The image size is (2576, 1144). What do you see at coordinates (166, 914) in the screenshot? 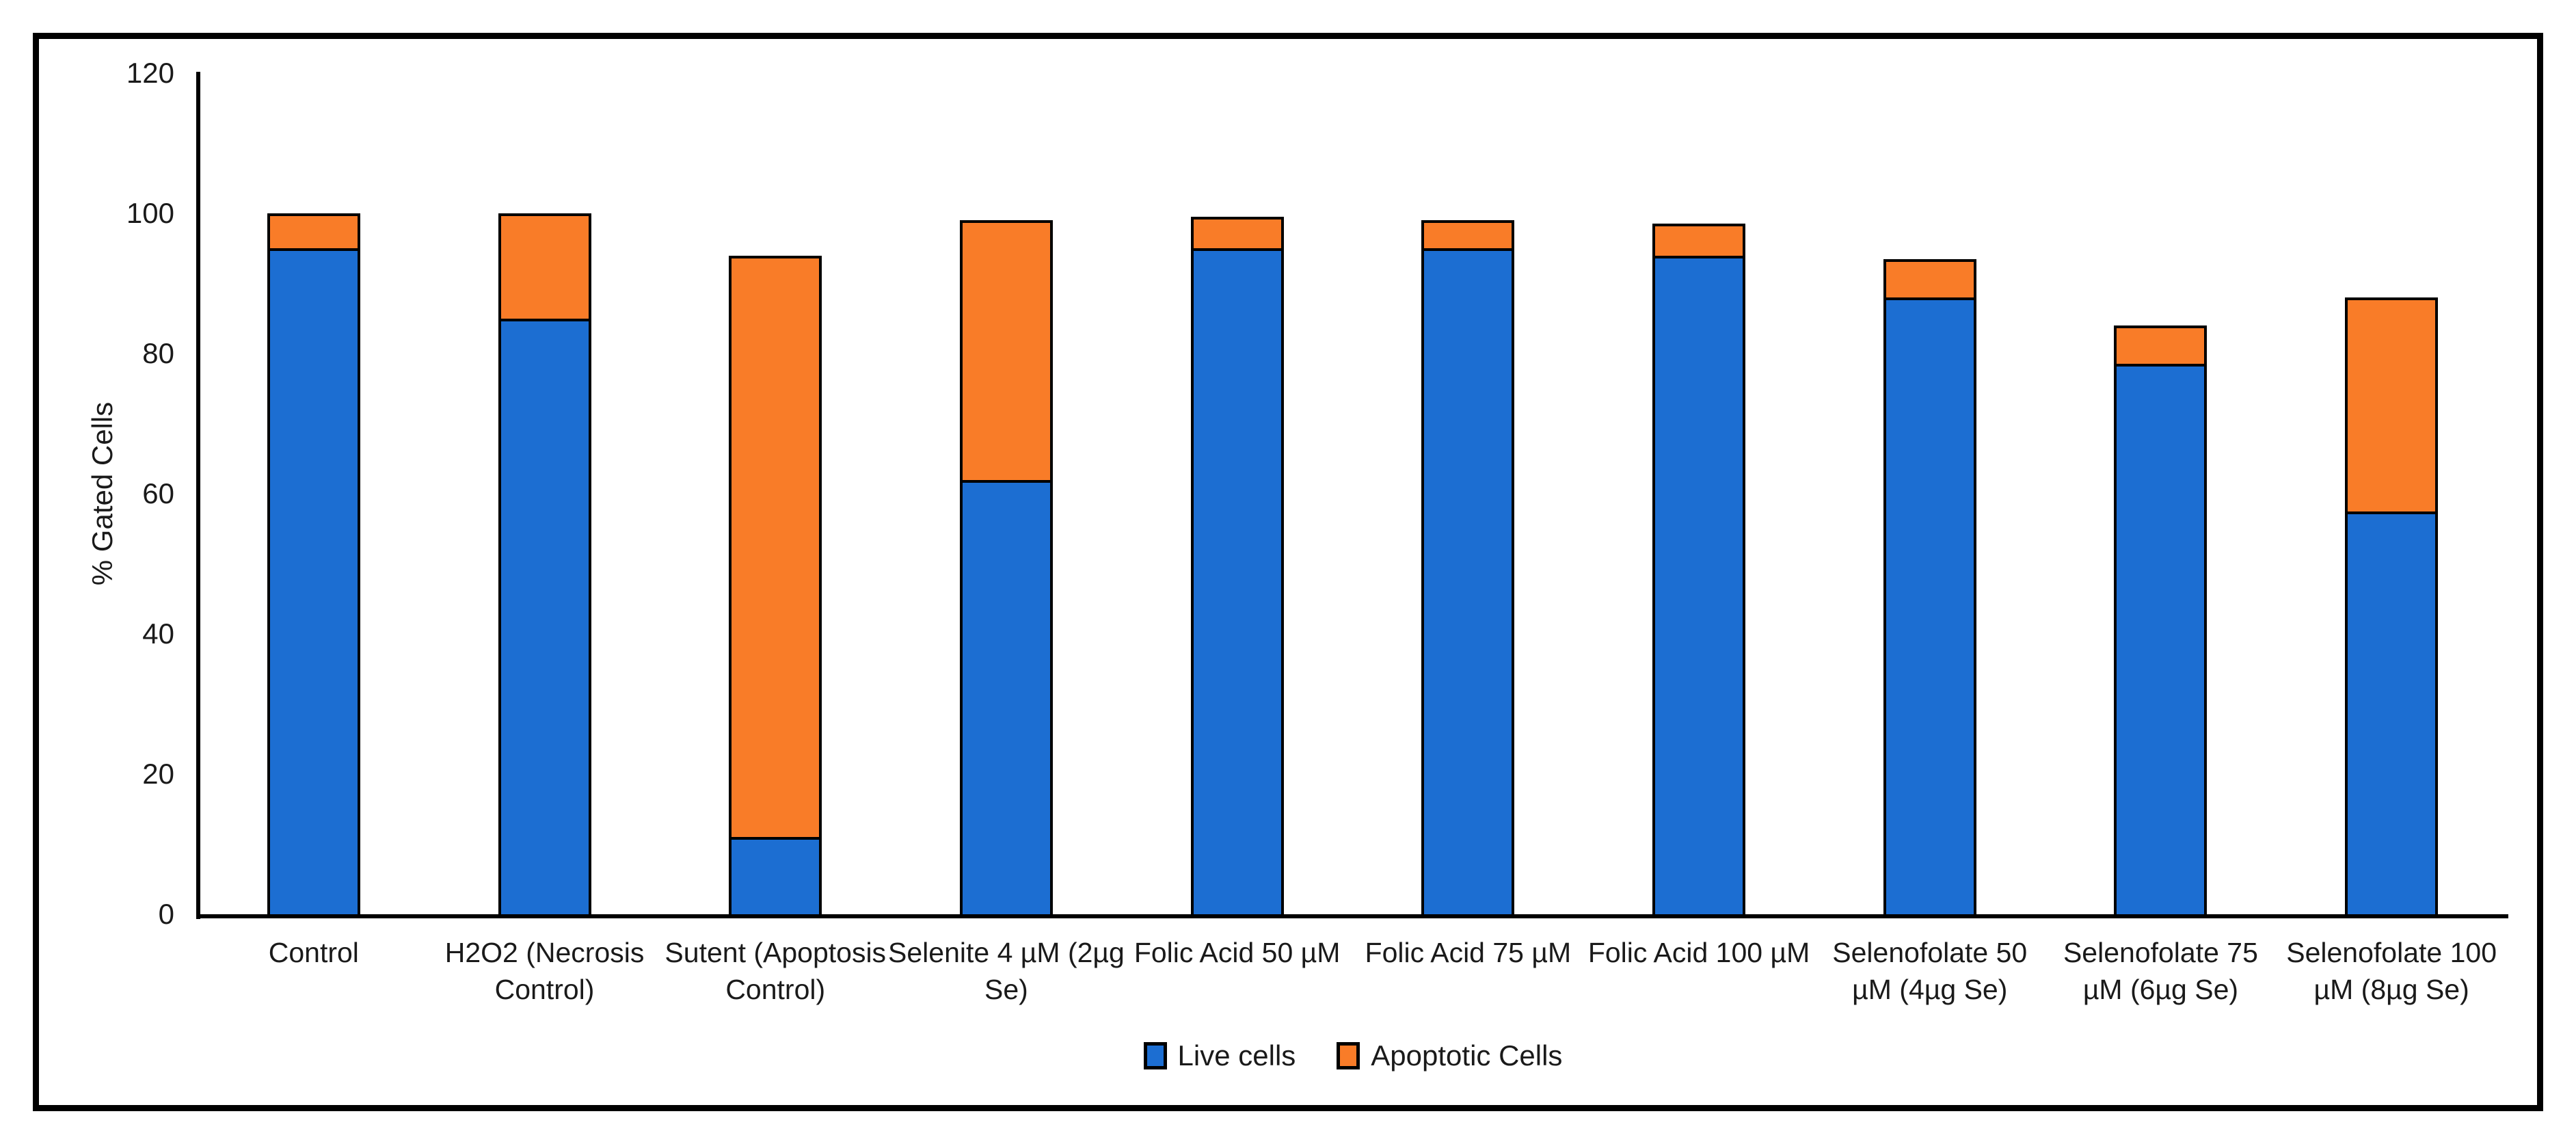
I see `y-axis-tick-label: 0` at bounding box center [166, 914].